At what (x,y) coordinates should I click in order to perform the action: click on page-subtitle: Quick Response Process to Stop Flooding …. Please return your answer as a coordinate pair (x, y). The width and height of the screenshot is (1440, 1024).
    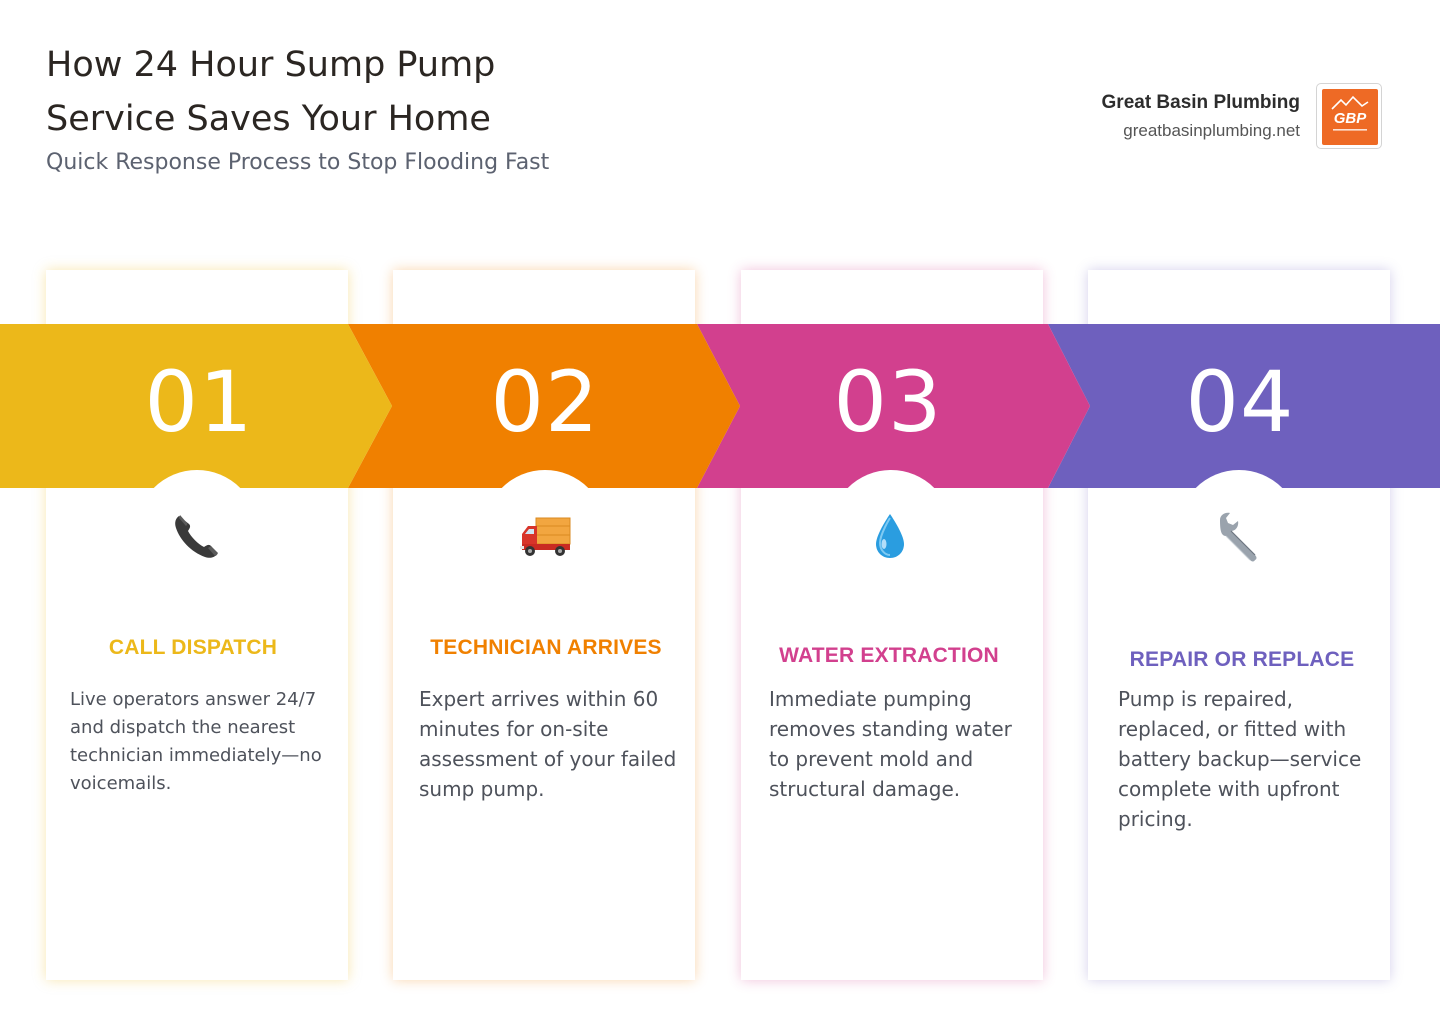
    Looking at the image, I should click on (298, 162).